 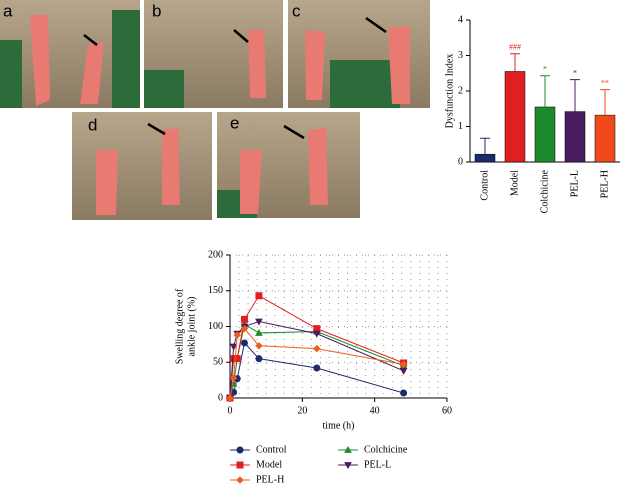 I want to click on photo-a, so click(x=70, y=54).